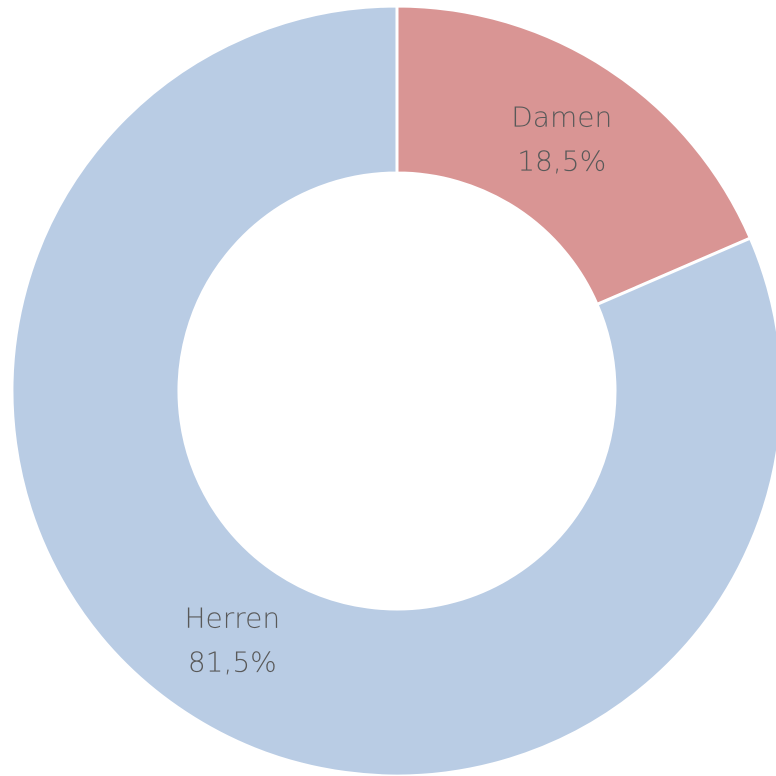 Image resolution: width=776 pixels, height=776 pixels. Describe the element at coordinates (561, 116) in the screenshot. I see `slice-label: Damen` at that location.